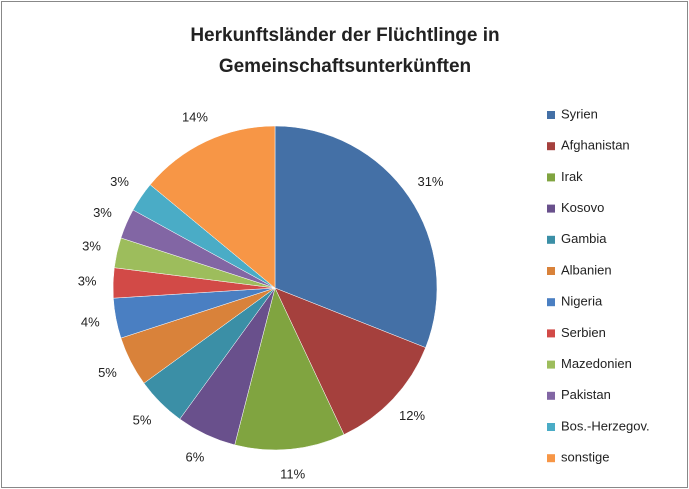  Describe the element at coordinates (584, 238) in the screenshot. I see `legend-label: Gambia` at that location.